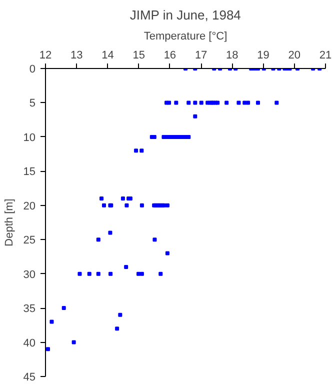 Image resolution: width=335 pixels, height=384 pixels. I want to click on y-tick-label: 35, so click(29, 309).